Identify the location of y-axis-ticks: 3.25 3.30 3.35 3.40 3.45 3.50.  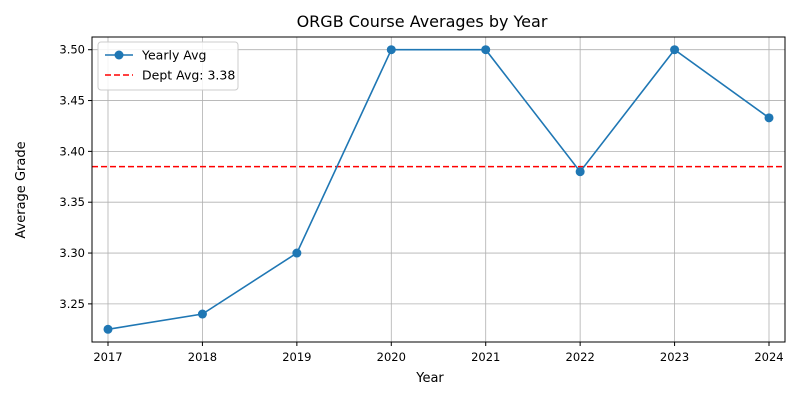
(75, 177).